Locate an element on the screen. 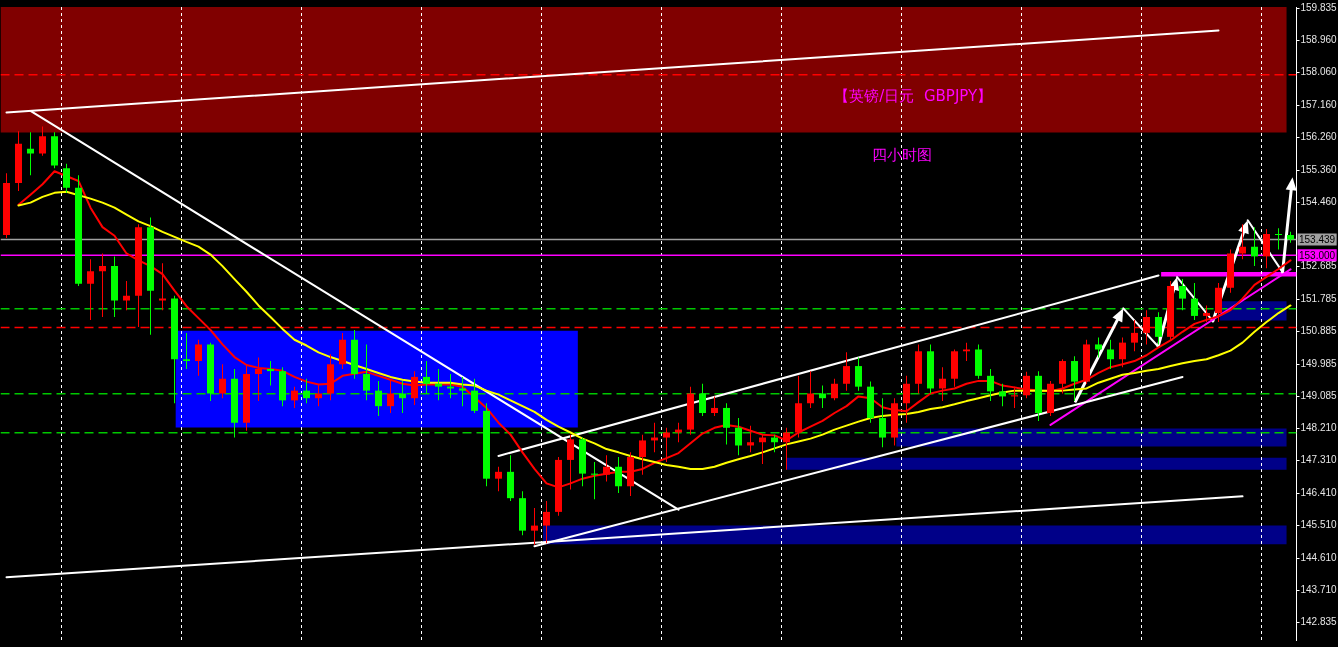 The height and width of the screenshot is (647, 1338). y-tick-label: 156.260 is located at coordinates (1319, 137).